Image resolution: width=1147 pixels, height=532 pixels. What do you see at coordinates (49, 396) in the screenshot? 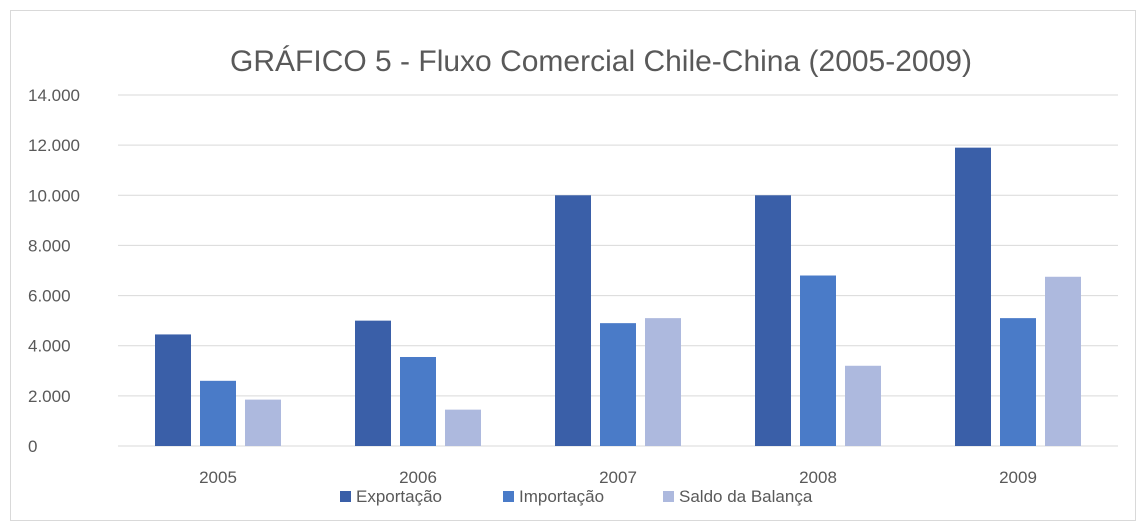
I see `y-tick-label: 2.000` at bounding box center [49, 396].